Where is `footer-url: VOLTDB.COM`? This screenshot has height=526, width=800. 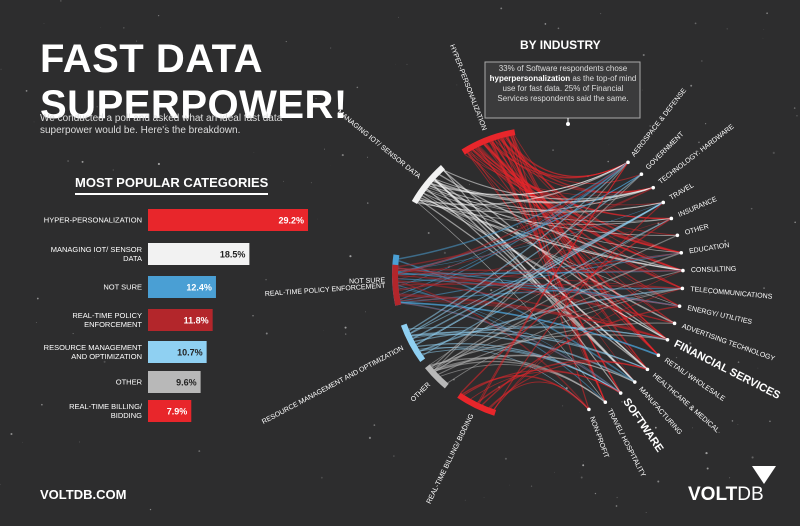
footer-url: VOLTDB.COM is located at coordinates (83, 494).